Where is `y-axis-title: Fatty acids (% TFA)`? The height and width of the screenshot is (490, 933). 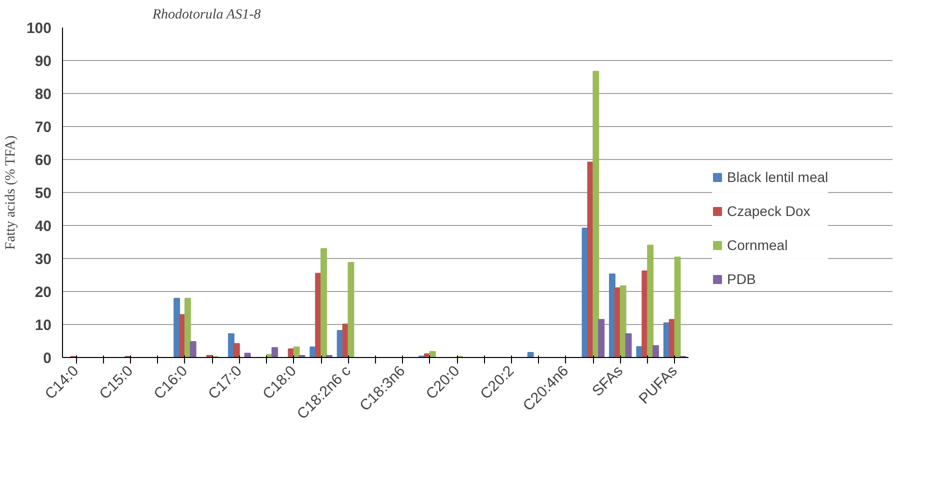
y-axis-title: Fatty acids (% TFA) is located at coordinates (10, 192).